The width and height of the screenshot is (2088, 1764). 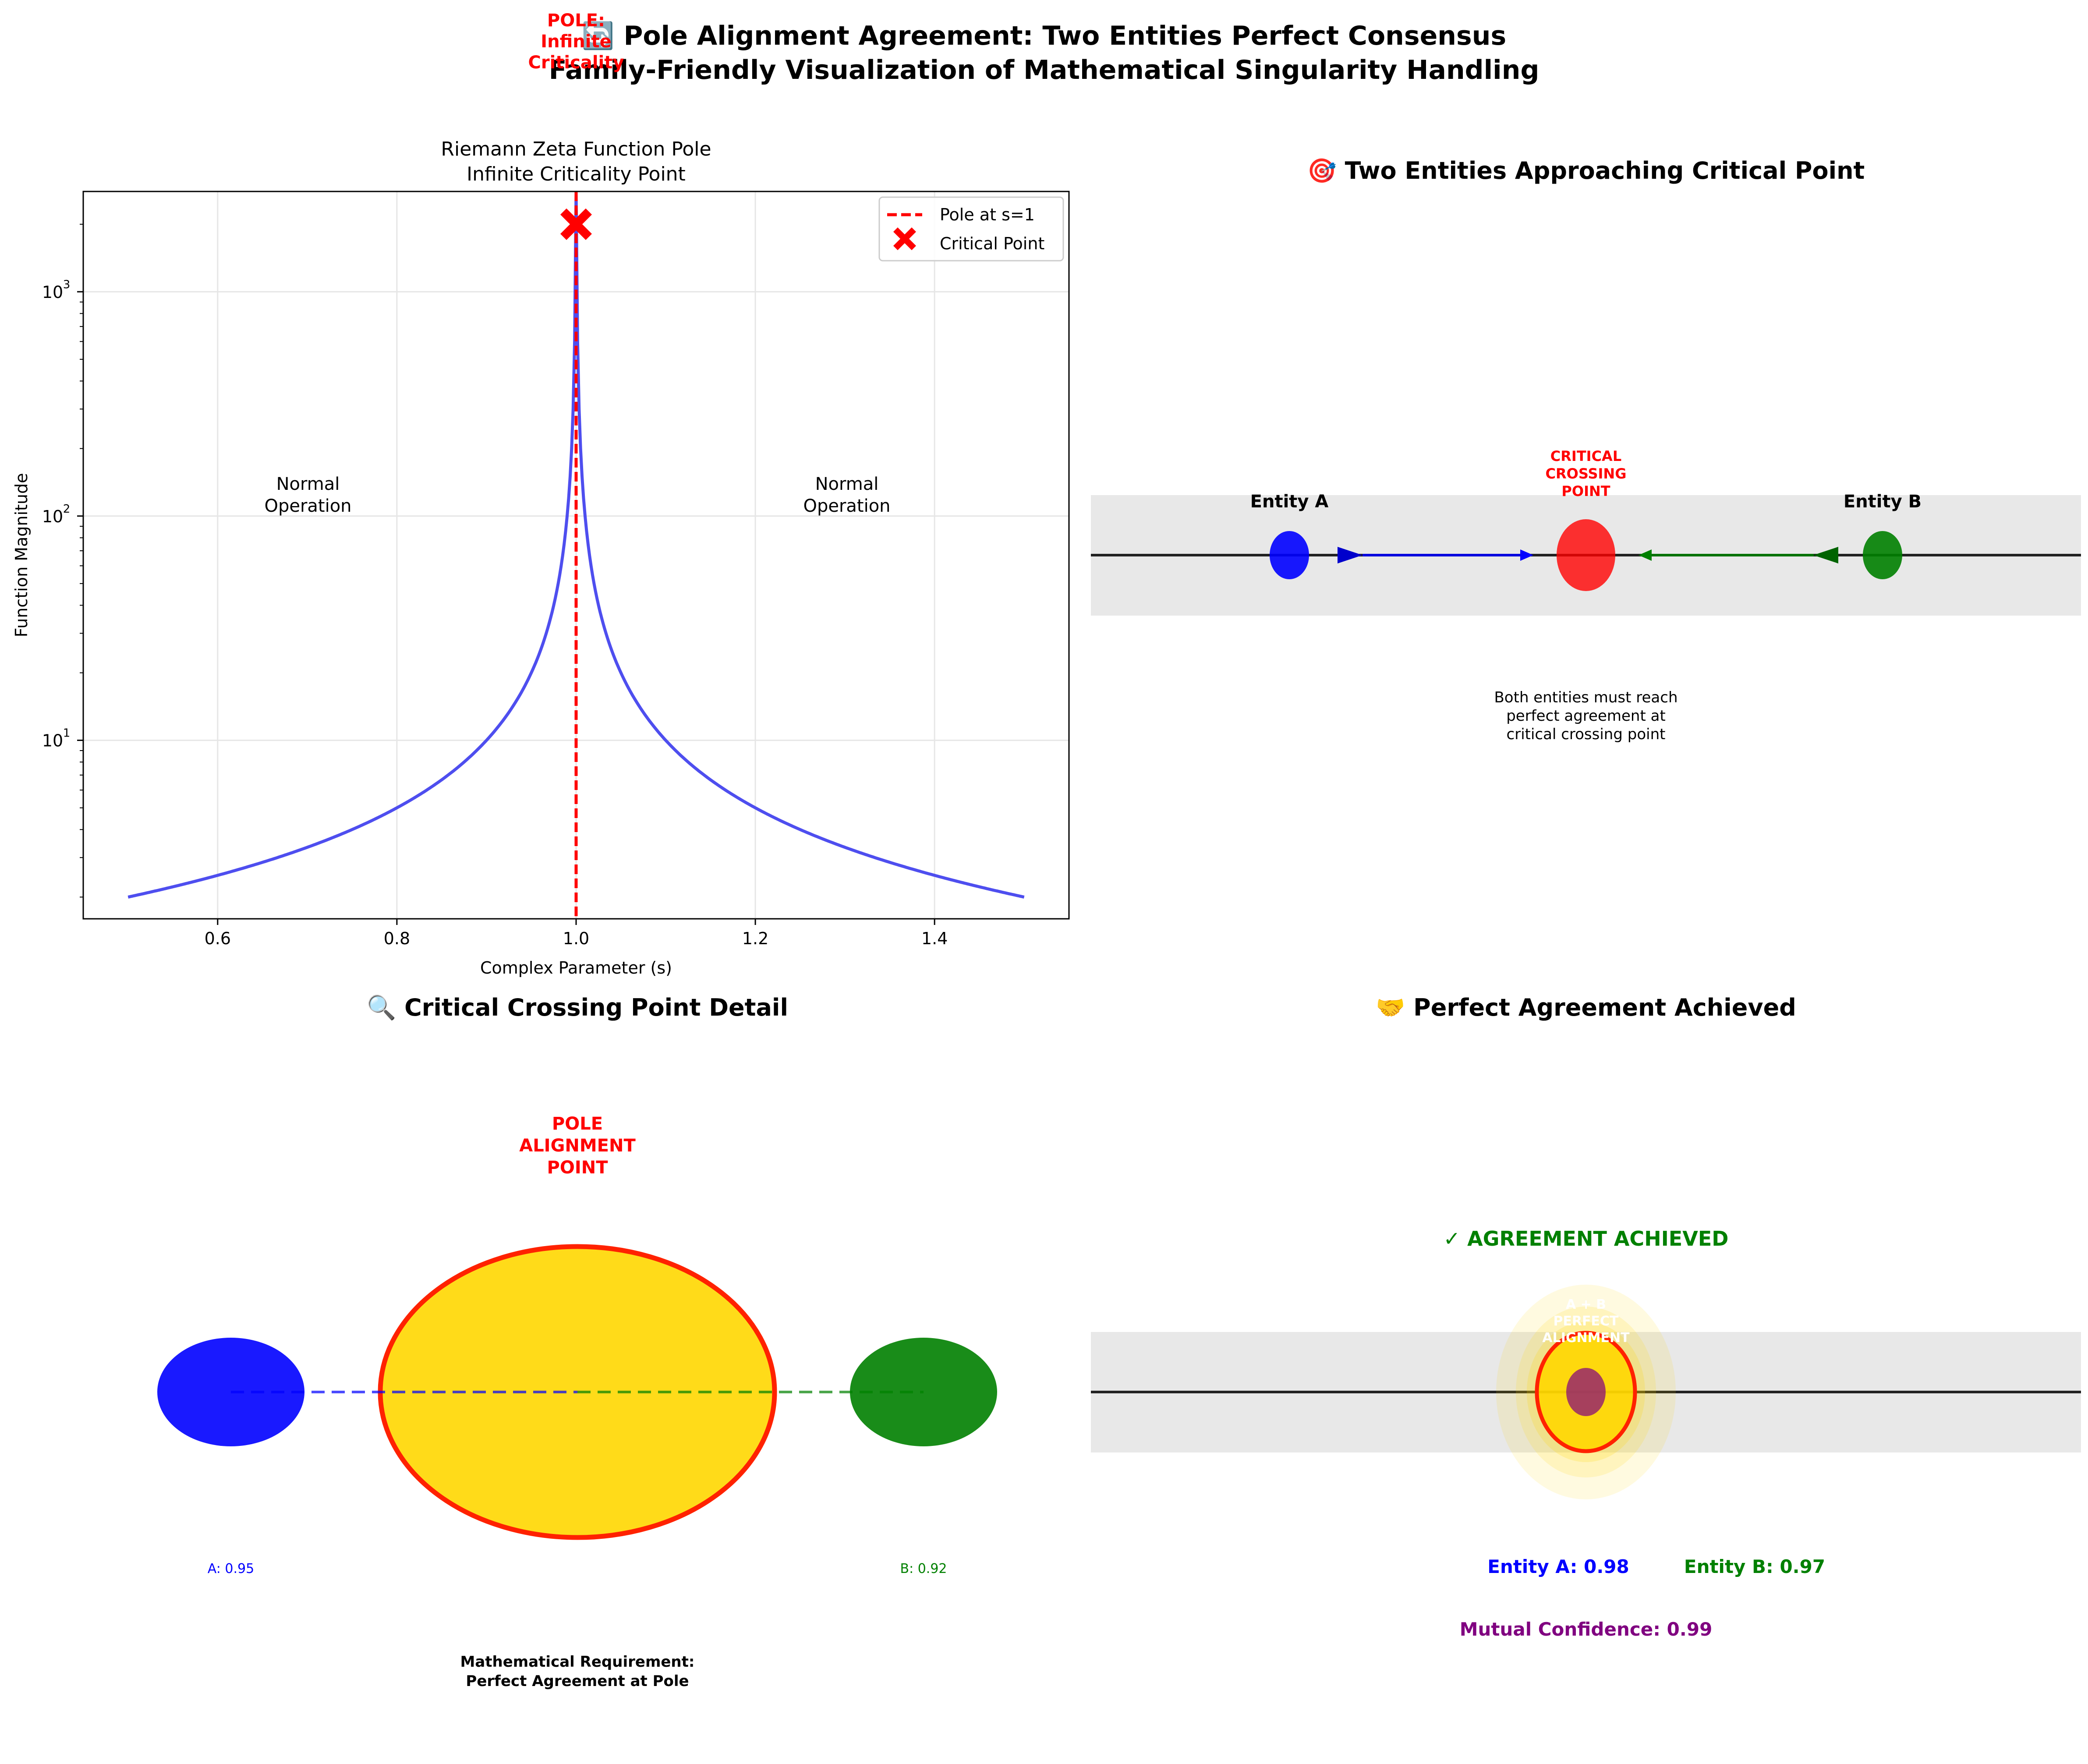 What do you see at coordinates (577, 1681) in the screenshot?
I see `math-requirement-line2: Perfect Agreement at Pole` at bounding box center [577, 1681].